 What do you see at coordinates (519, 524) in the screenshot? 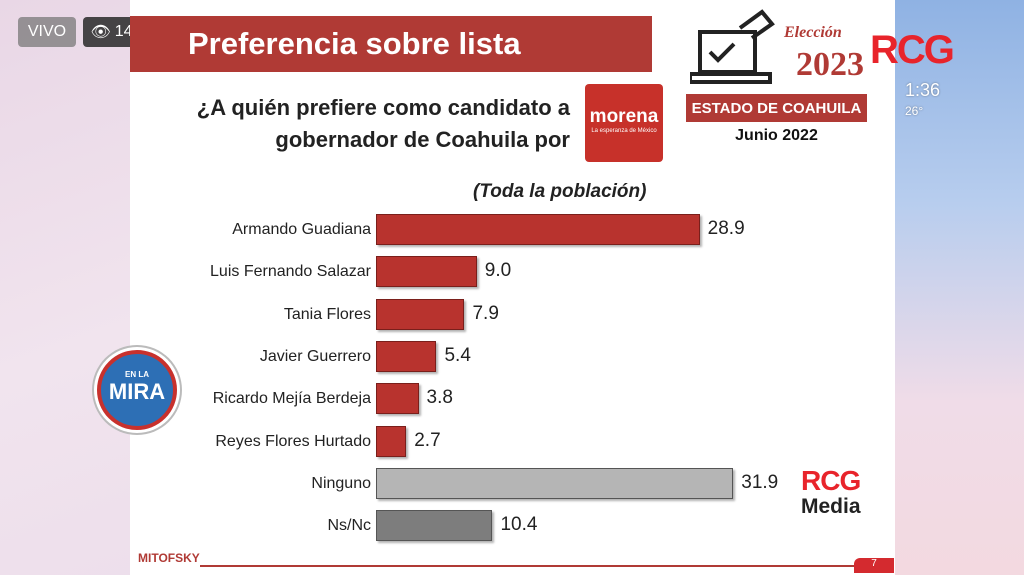
I see `data-label: 10.4` at bounding box center [519, 524].